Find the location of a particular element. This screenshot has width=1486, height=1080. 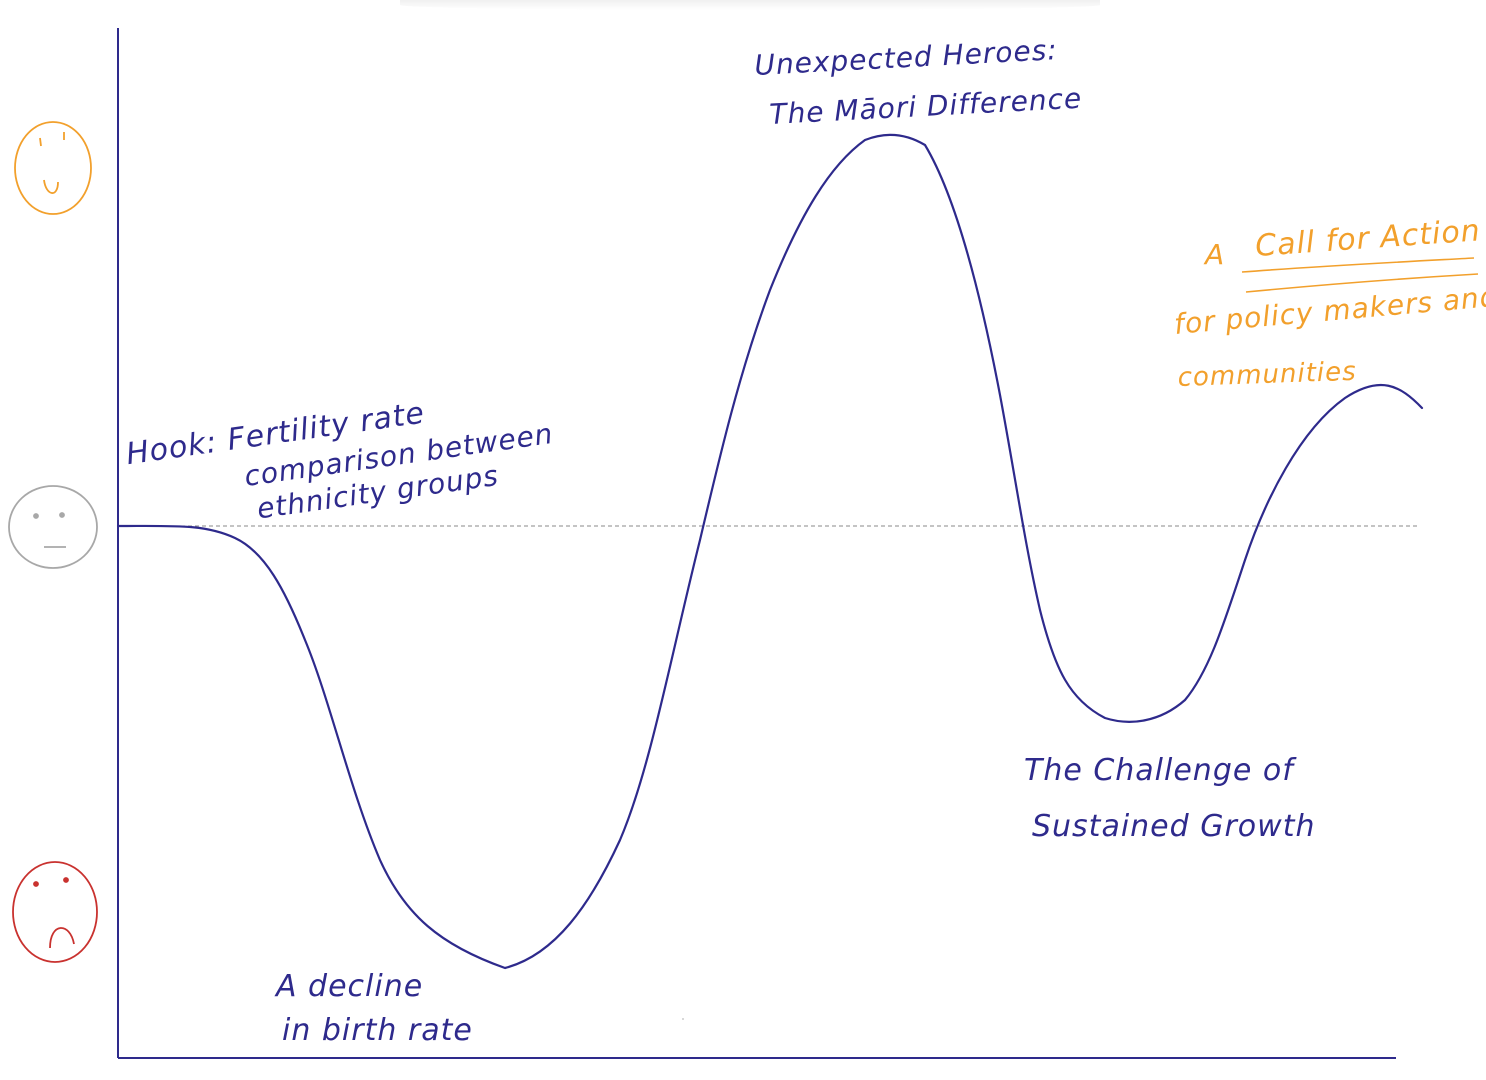

challenge-line-2: Sustained Growth is located at coordinates (1173, 826).